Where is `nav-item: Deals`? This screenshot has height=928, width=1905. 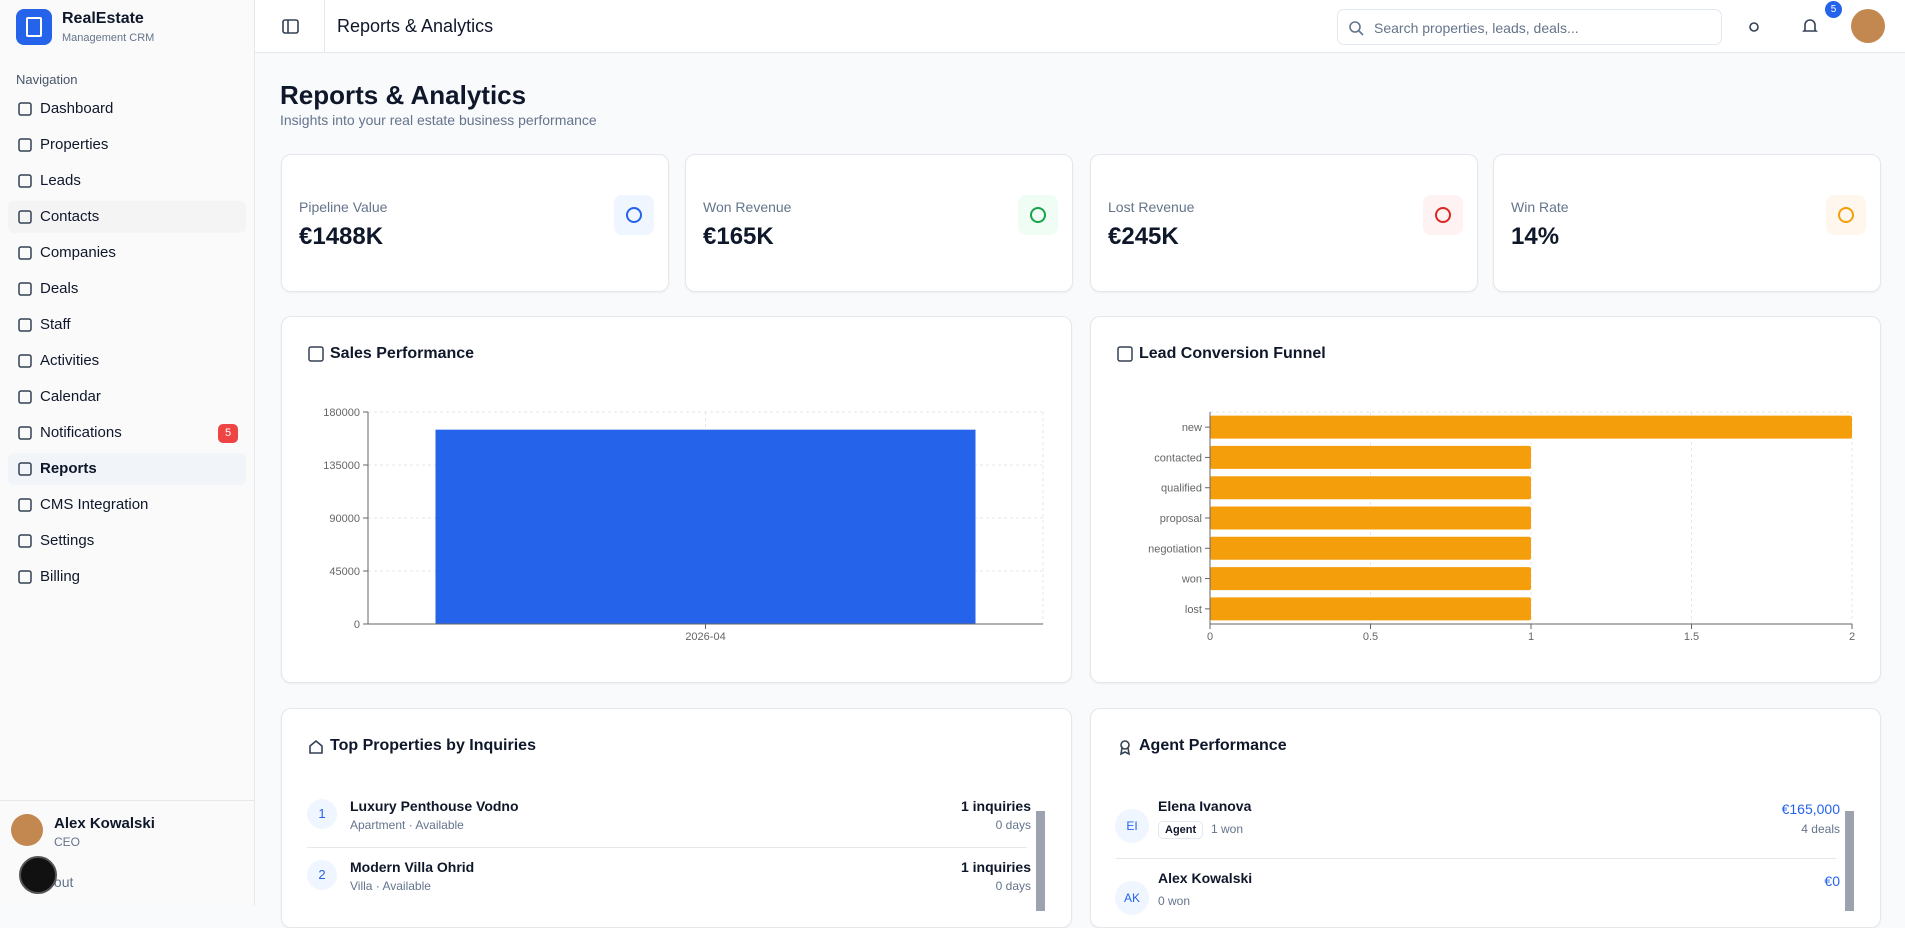
nav-item: Deals is located at coordinates (127, 289).